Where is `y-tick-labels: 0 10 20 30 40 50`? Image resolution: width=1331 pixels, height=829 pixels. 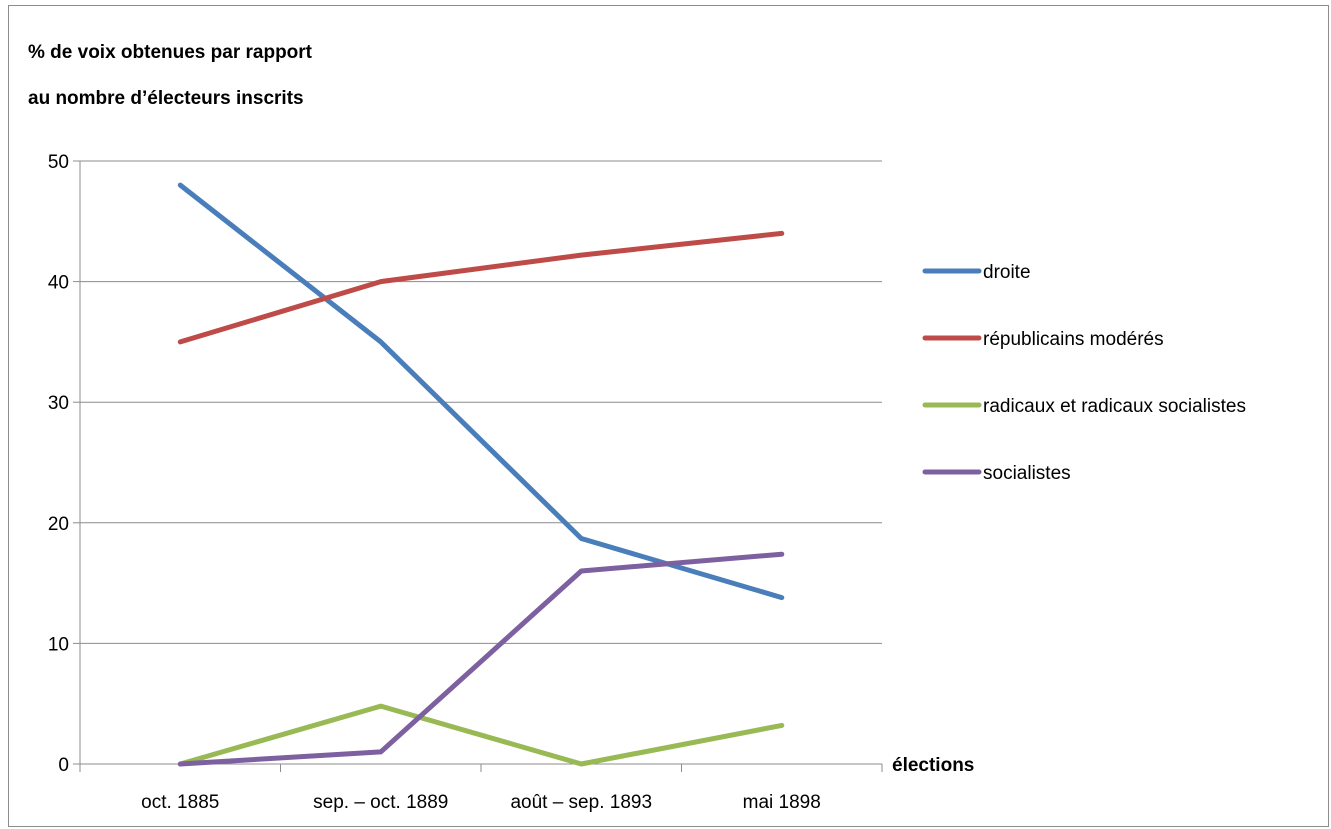 y-tick-labels: 0 10 20 30 40 50 is located at coordinates (58, 464).